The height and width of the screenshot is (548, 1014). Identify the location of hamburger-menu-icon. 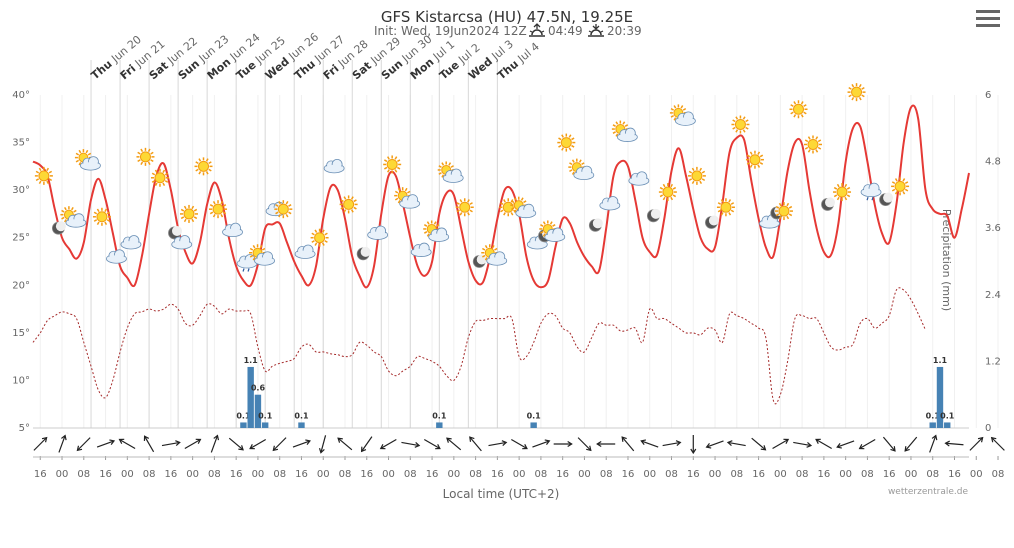
(988, 20).